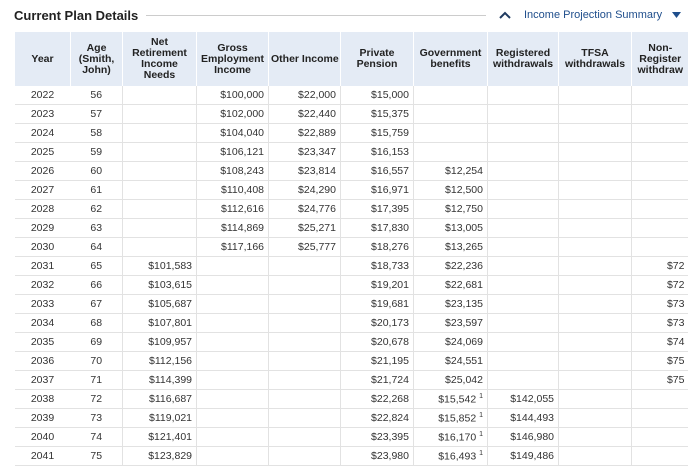 Image resolution: width=688 pixels, height=466 pixels. I want to click on table-cell: 60, so click(97, 171).